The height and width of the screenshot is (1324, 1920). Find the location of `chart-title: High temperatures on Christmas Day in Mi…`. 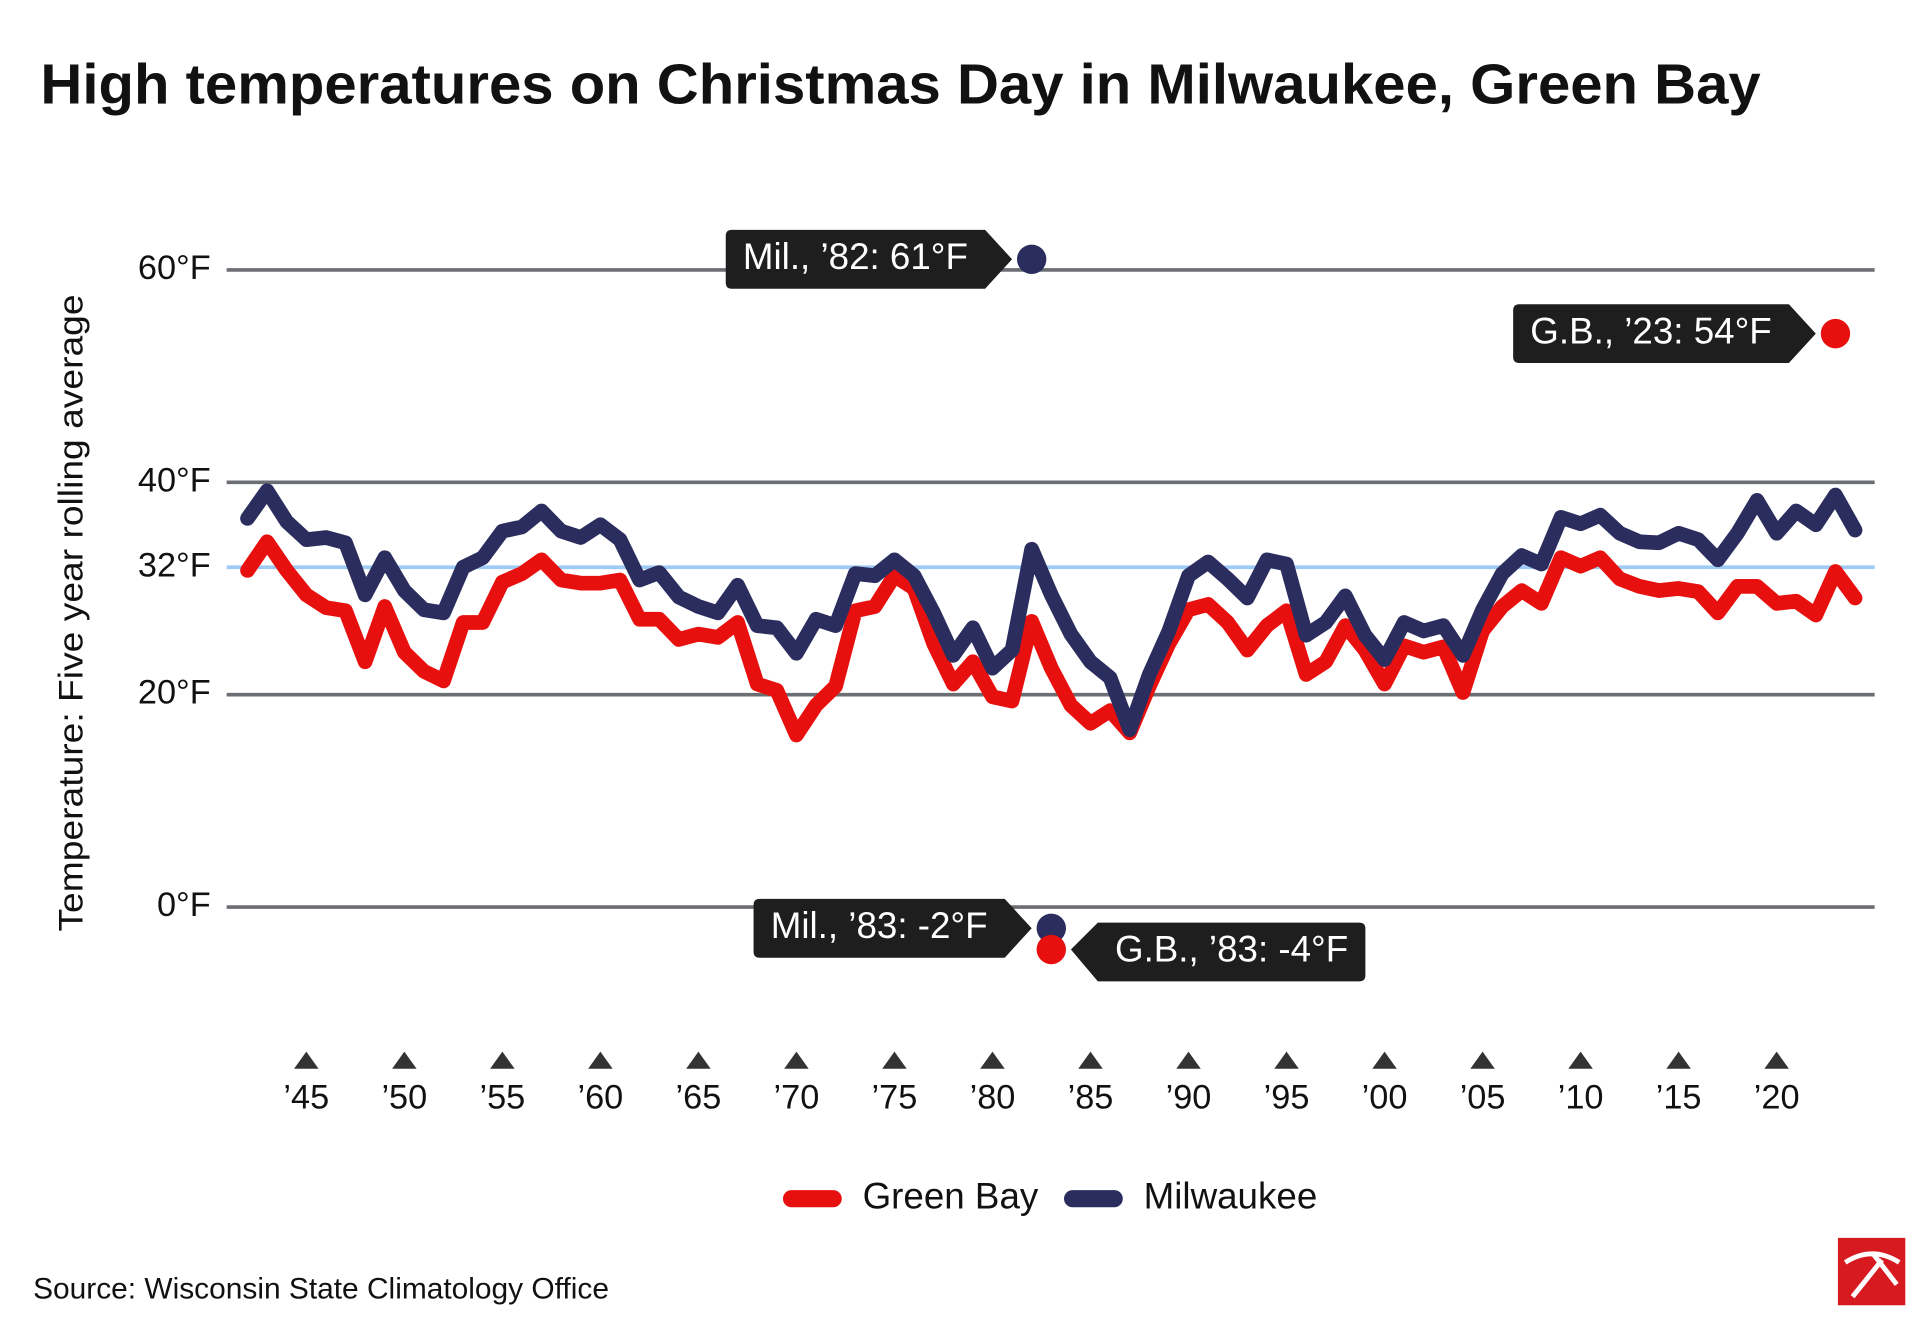

chart-title: High temperatures on Christmas Day in Mi… is located at coordinates (900, 83).